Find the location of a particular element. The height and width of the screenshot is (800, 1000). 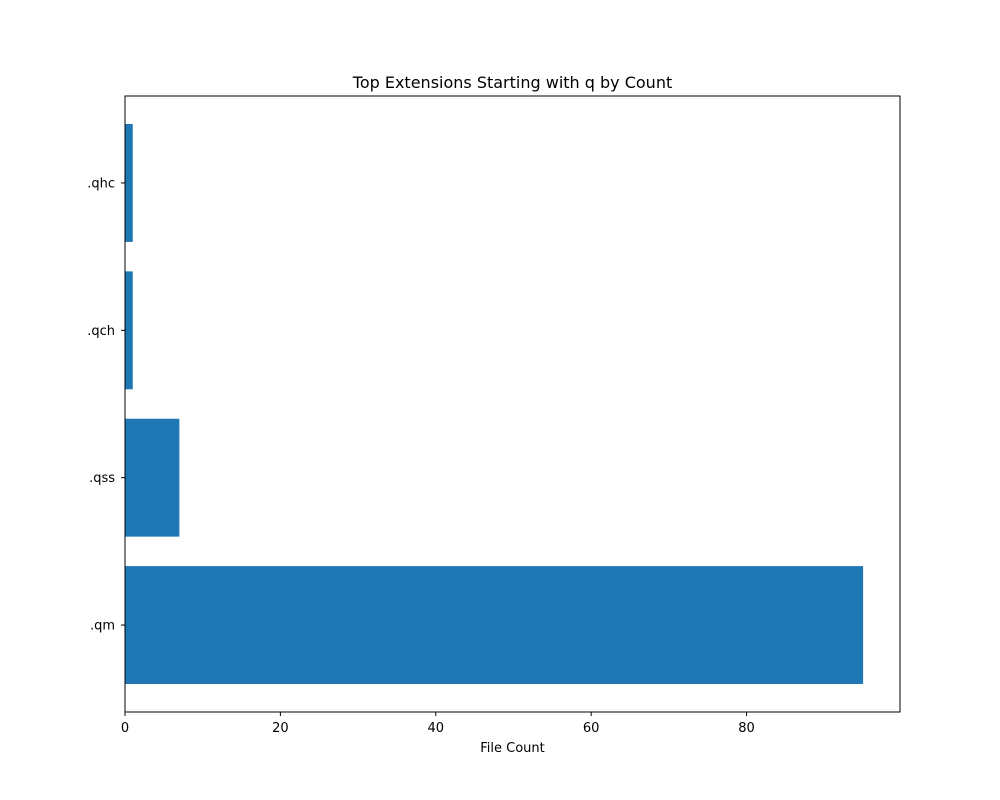

x-axis: 0 20 40 60 80 is located at coordinates (438, 724).